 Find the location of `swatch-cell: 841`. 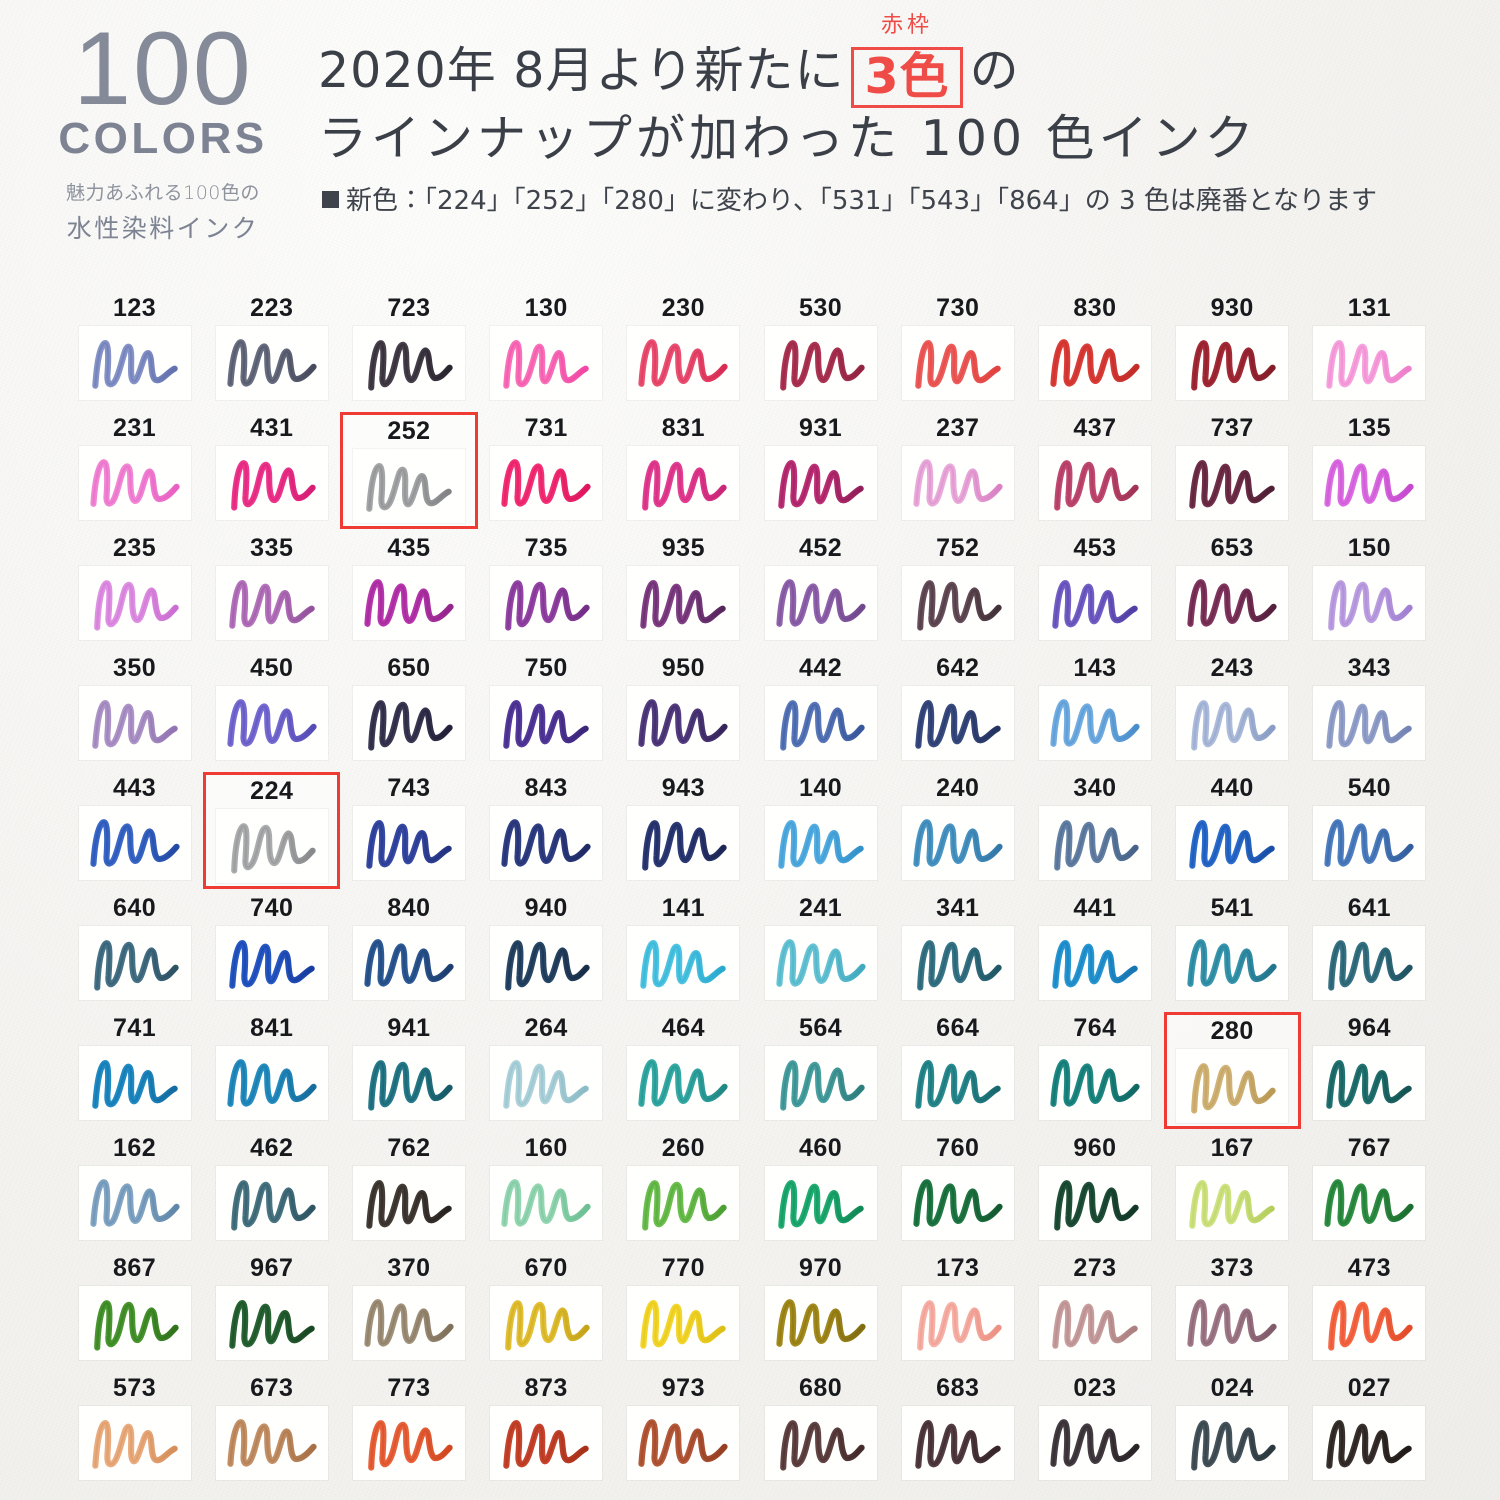

swatch-cell: 841 is located at coordinates (271, 1070).